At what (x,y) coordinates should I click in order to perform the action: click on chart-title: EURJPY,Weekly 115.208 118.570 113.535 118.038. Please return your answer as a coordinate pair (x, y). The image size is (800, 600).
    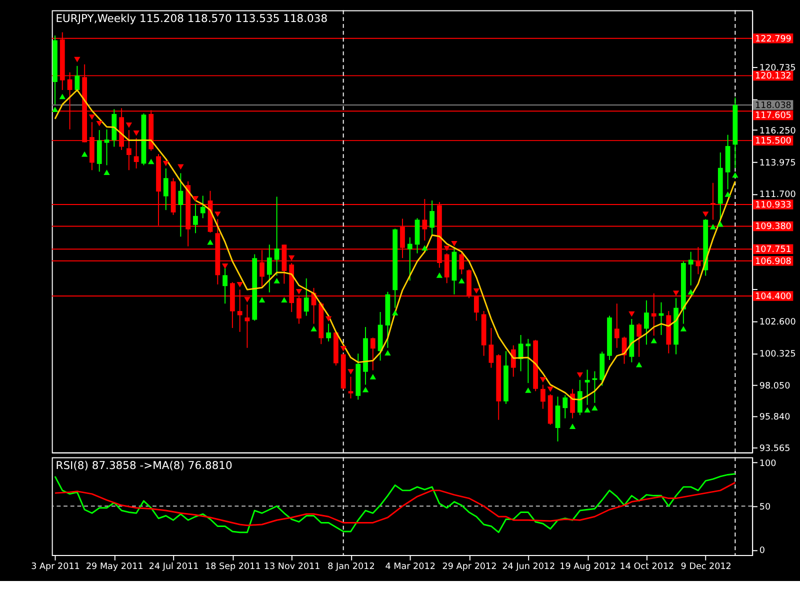
    Looking at the image, I should click on (192, 19).